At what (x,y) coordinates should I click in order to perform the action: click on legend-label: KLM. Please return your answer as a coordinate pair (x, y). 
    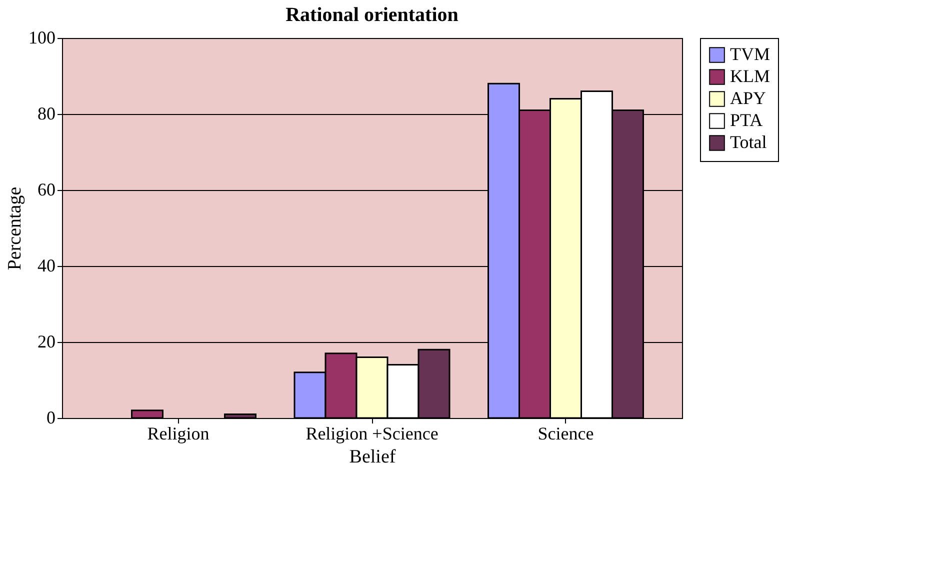
    Looking at the image, I should click on (750, 76).